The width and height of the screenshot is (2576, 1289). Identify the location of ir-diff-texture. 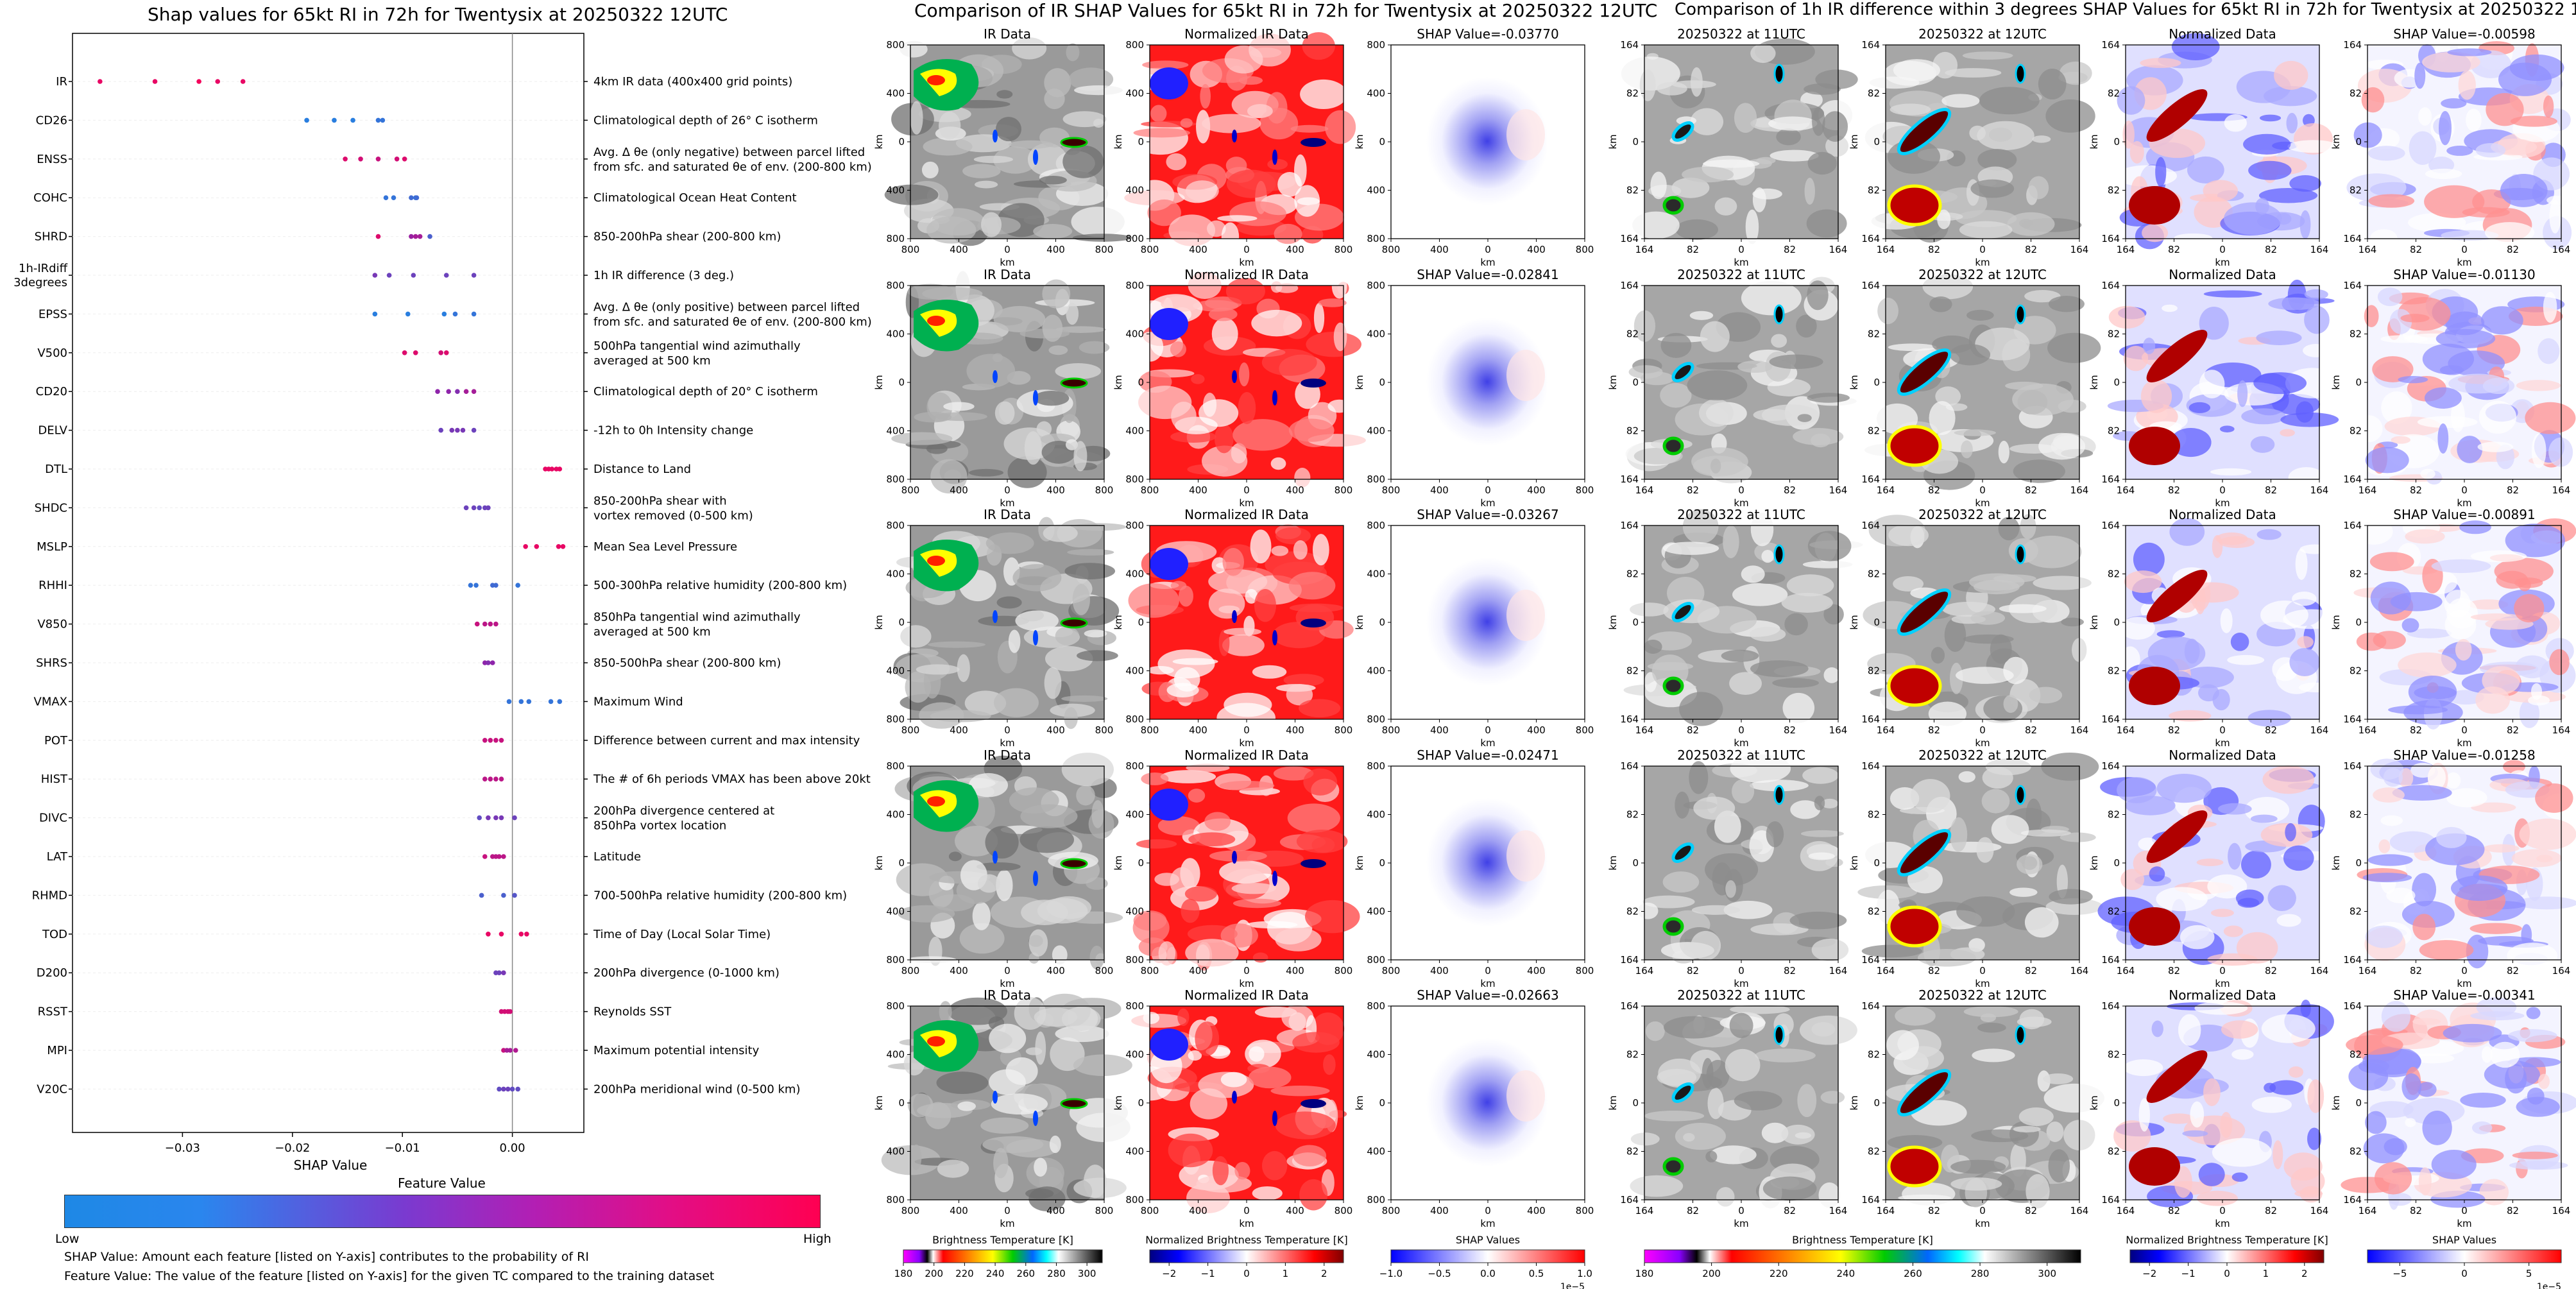
(1741, 380).